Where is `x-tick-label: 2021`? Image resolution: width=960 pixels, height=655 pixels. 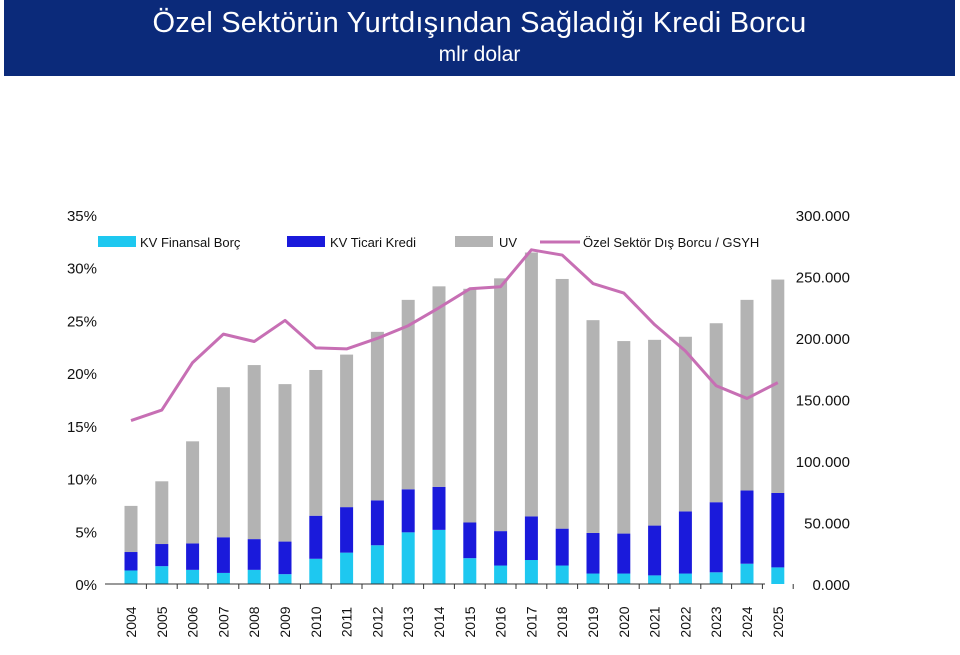
x-tick-label: 2021 is located at coordinates (655, 621).